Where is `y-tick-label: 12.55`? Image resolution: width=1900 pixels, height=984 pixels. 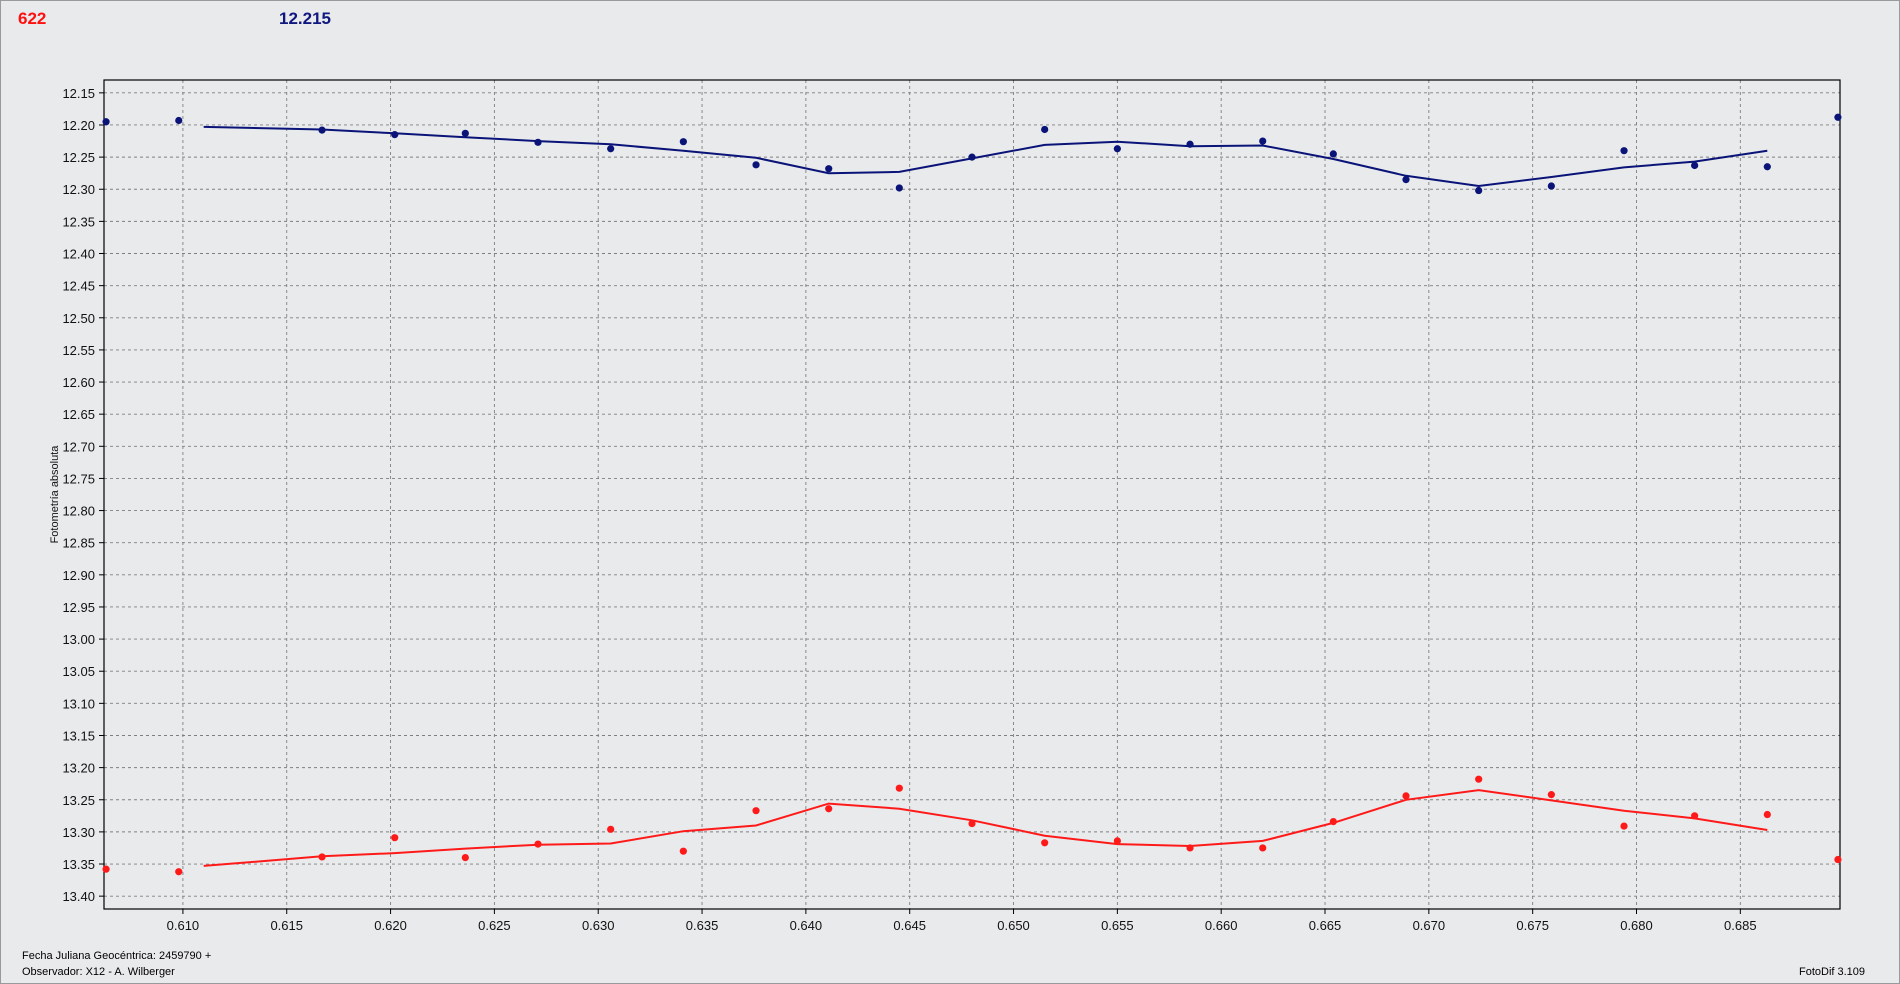
y-tick-label: 12.55 is located at coordinates (78, 350).